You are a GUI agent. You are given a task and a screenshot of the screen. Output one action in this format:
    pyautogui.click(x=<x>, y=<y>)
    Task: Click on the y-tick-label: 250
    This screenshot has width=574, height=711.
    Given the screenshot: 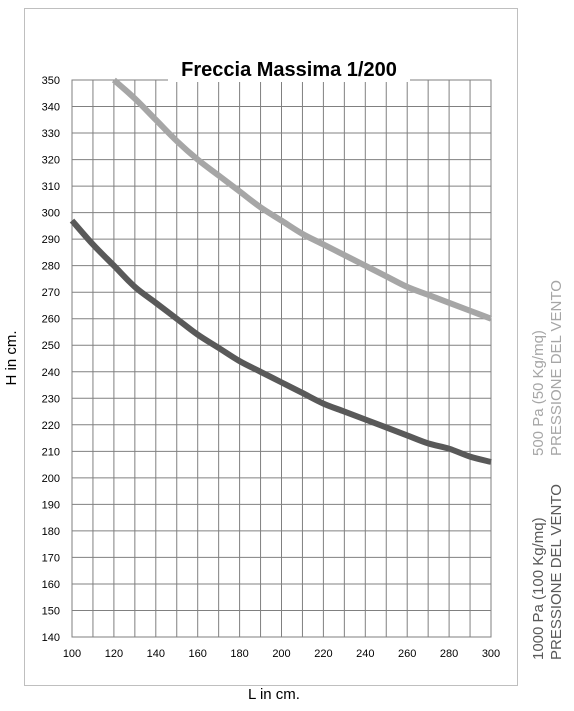 What is the action you would take?
    pyautogui.click(x=51, y=346)
    